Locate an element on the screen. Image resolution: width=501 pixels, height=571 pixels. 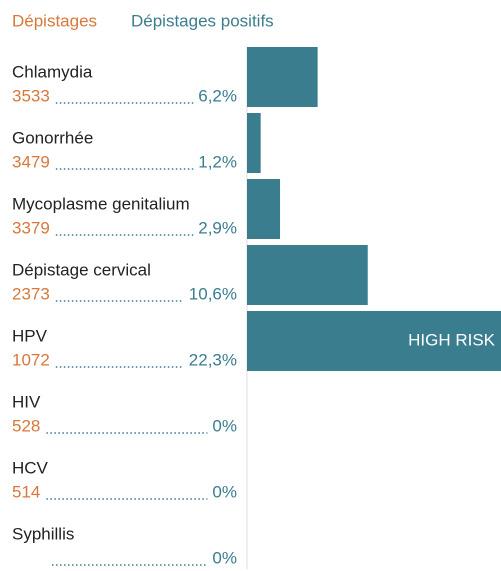
category-label: Syphillis is located at coordinates (43, 533).